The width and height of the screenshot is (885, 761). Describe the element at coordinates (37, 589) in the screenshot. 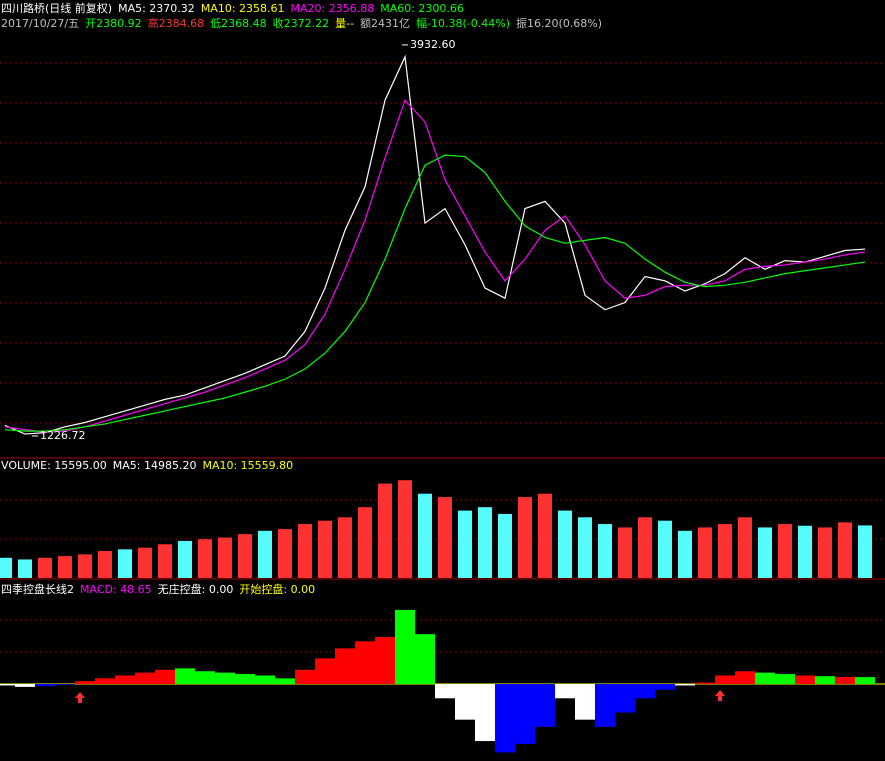

I see `header-item: 四季控盘长线2` at that location.